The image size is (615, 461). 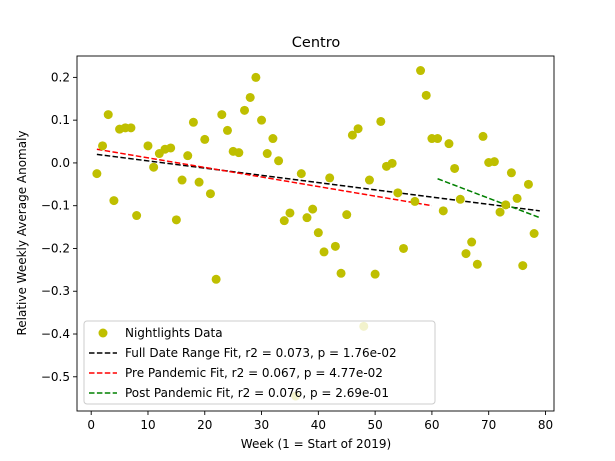 What do you see at coordinates (59, 227) in the screenshot?
I see `y-axis: −0.5 −0.4 −0.3 −0.2 −0.1 0.0 0.1 0.2` at bounding box center [59, 227].